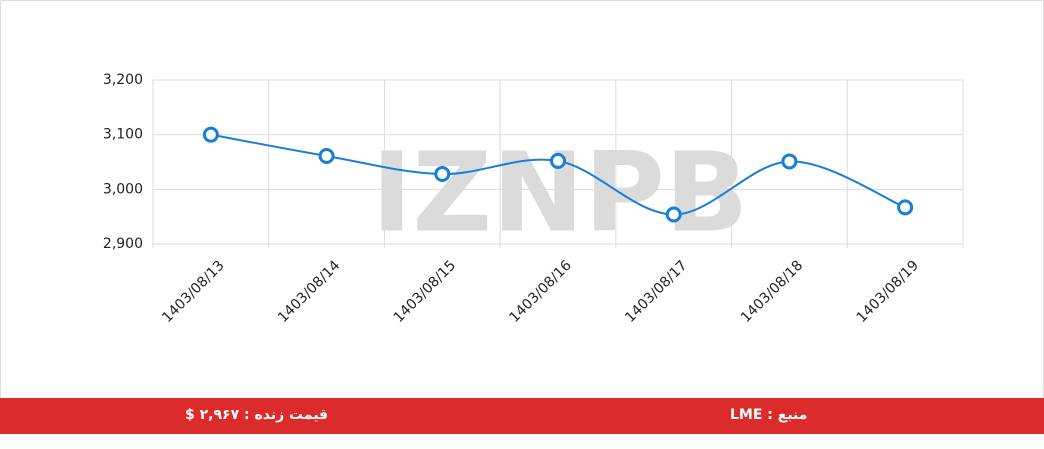 The height and width of the screenshot is (449, 1044). Describe the element at coordinates (123, 189) in the screenshot. I see `y-tick-label: 3,000` at that location.